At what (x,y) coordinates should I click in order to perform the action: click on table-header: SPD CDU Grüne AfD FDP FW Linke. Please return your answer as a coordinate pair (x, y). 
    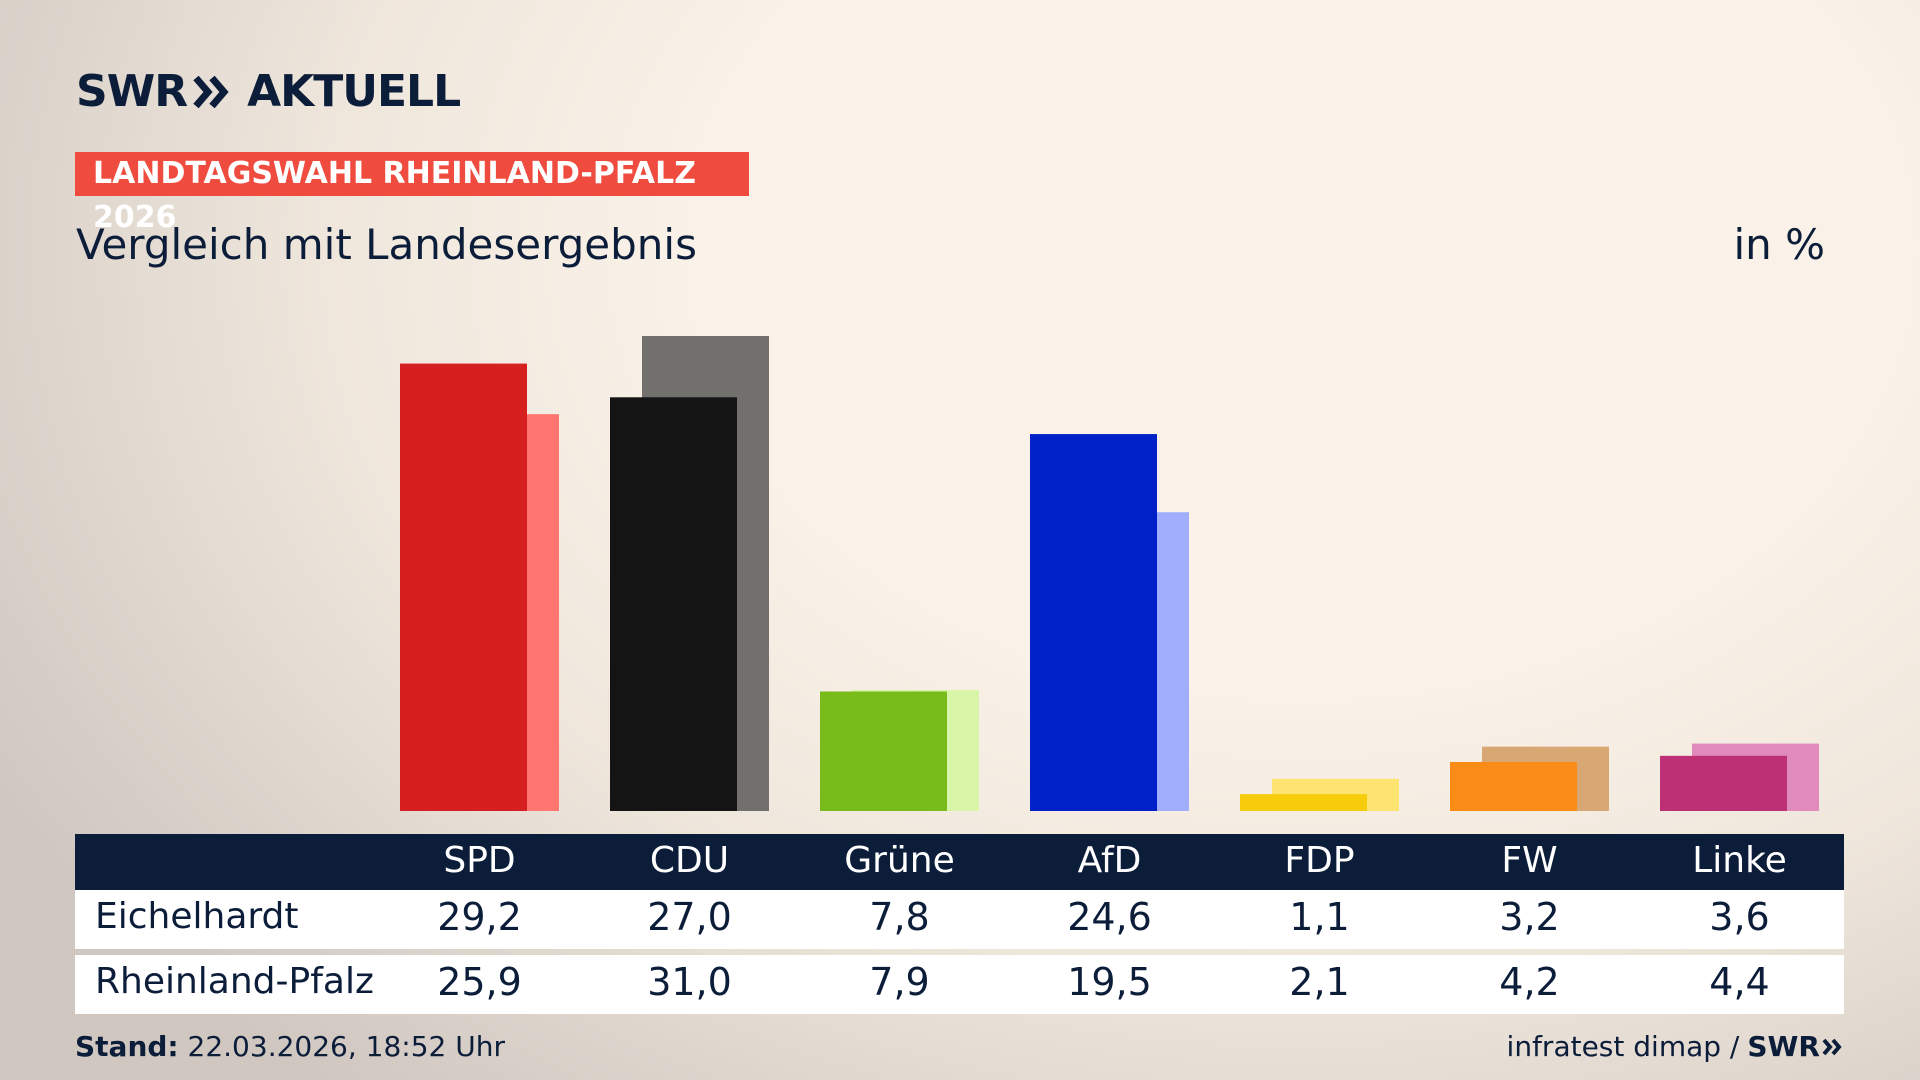
    Looking at the image, I should click on (959, 862).